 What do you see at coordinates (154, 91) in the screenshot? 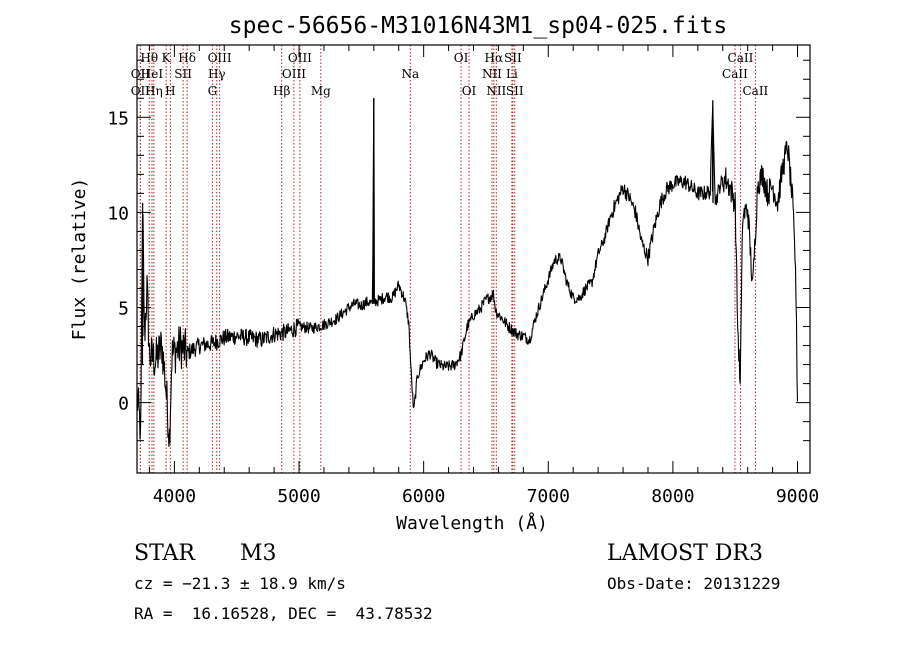
I see `line-marker-label: Hη` at bounding box center [154, 91].